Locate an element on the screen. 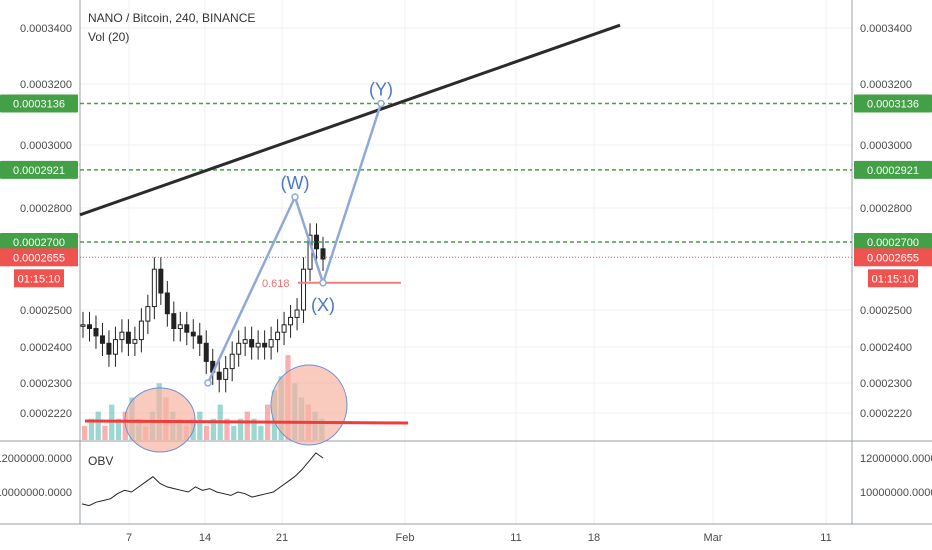 The image size is (932, 550). x-tick-label: 7 is located at coordinates (129, 538).